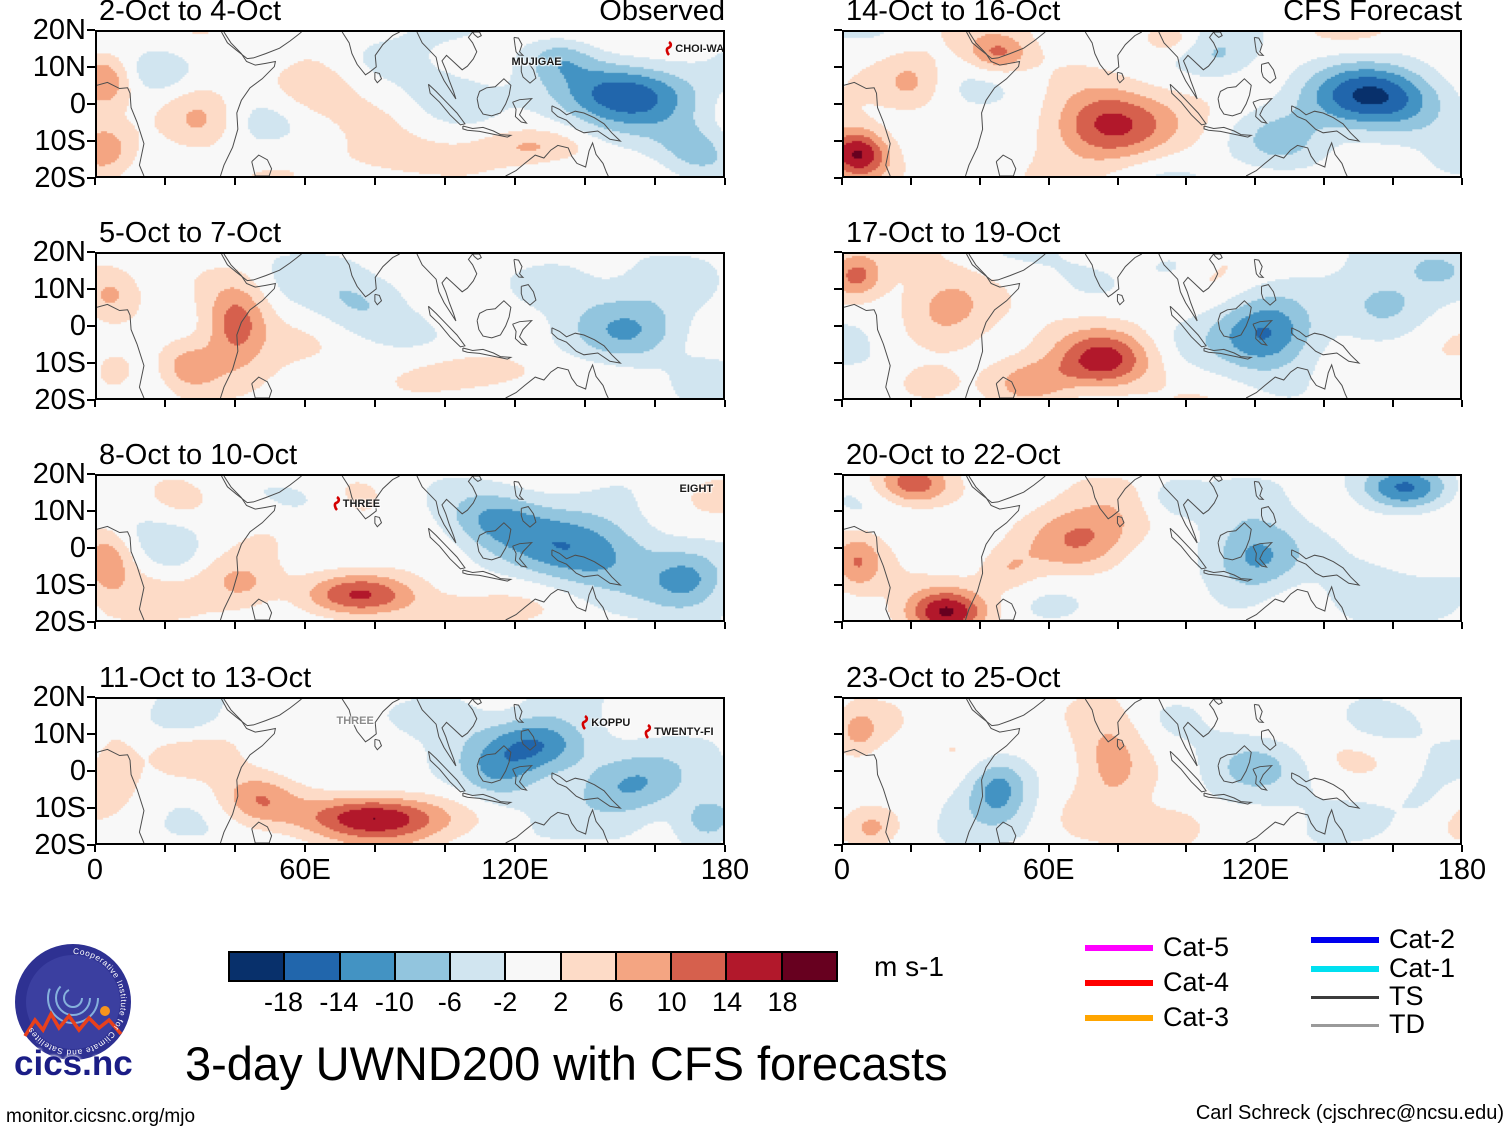 Image resolution: width=1510 pixels, height=1133 pixels. Describe the element at coordinates (782, 1002) in the screenshot. I see `colorbar-tick-label: 18` at that location.